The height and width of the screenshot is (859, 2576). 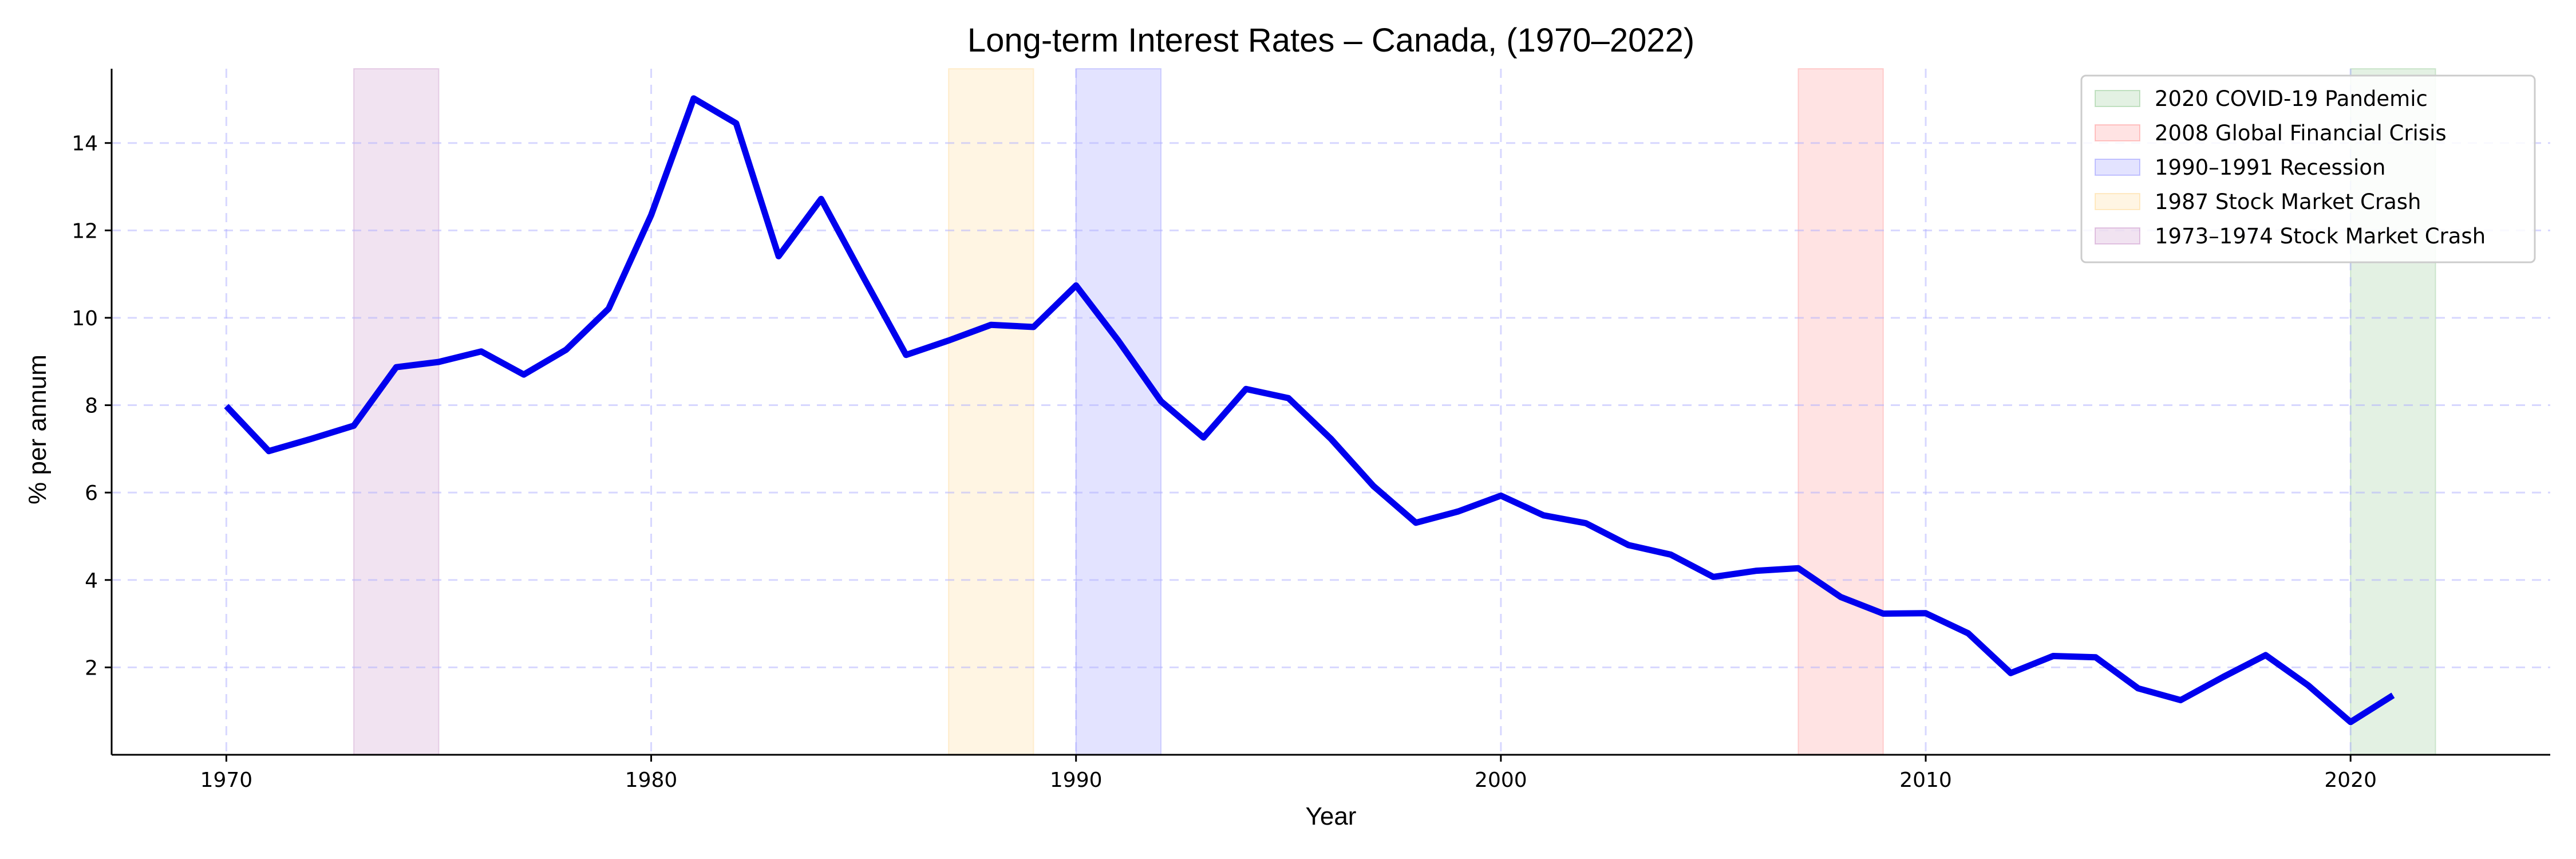 What do you see at coordinates (1331, 816) in the screenshot?
I see `x-axis-label: Year` at bounding box center [1331, 816].